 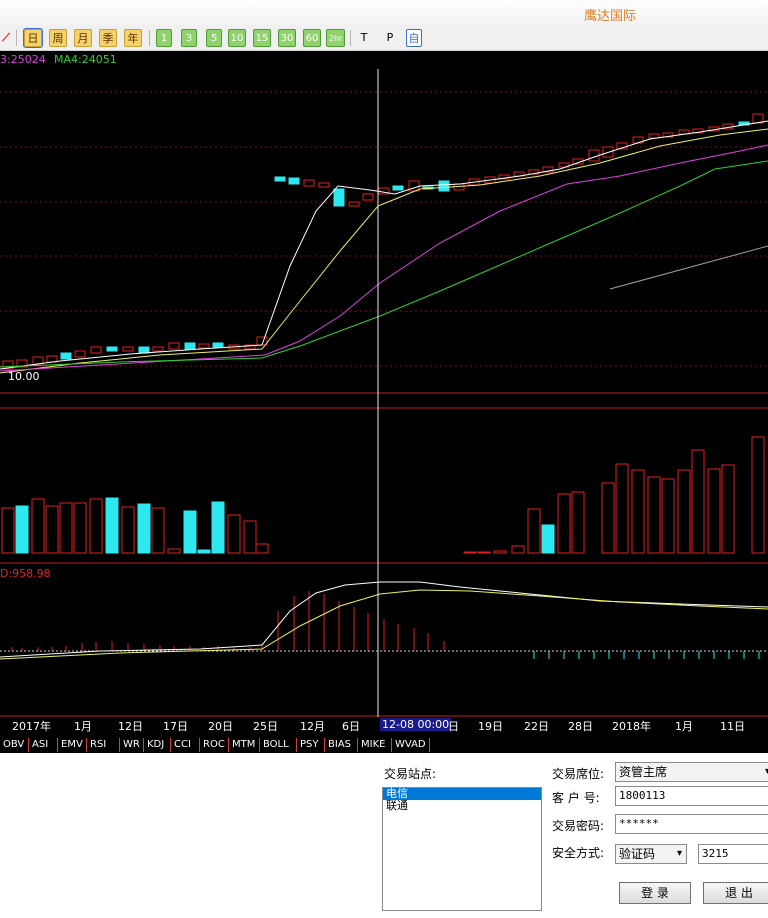 What do you see at coordinates (397, 805) in the screenshot?
I see `station-item-unicom: 联通` at bounding box center [397, 805].